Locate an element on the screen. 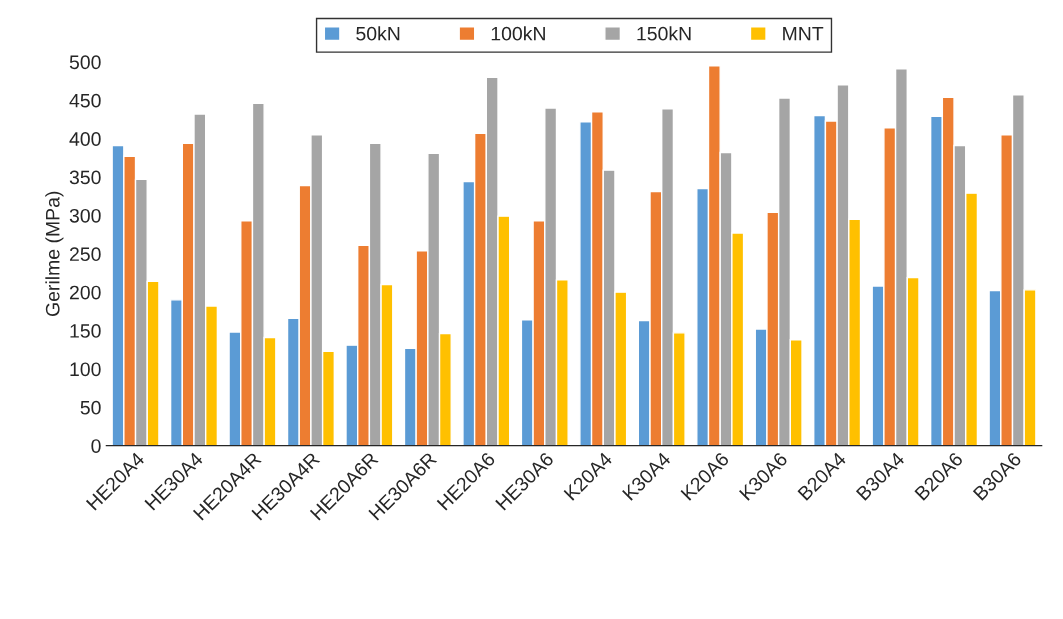 The width and height of the screenshot is (1063, 619). y-tick-label: 250 is located at coordinates (85, 254).